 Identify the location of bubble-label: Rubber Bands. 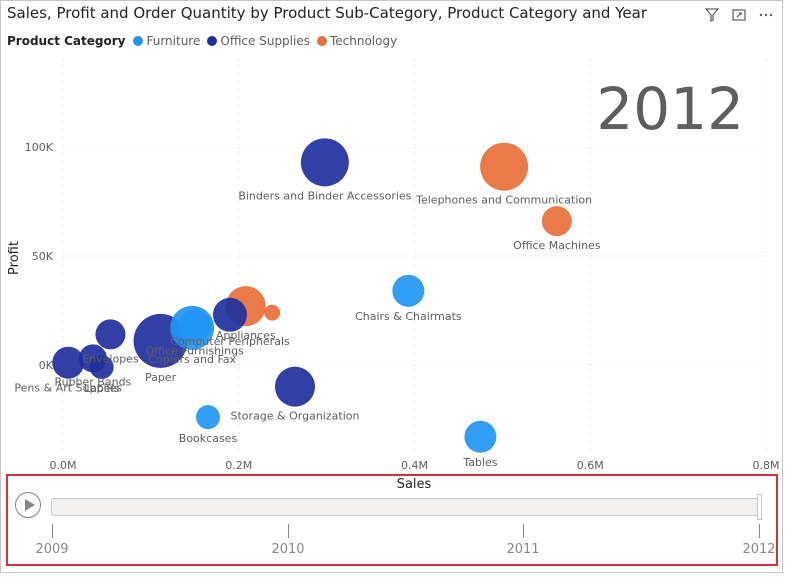
(92, 381).